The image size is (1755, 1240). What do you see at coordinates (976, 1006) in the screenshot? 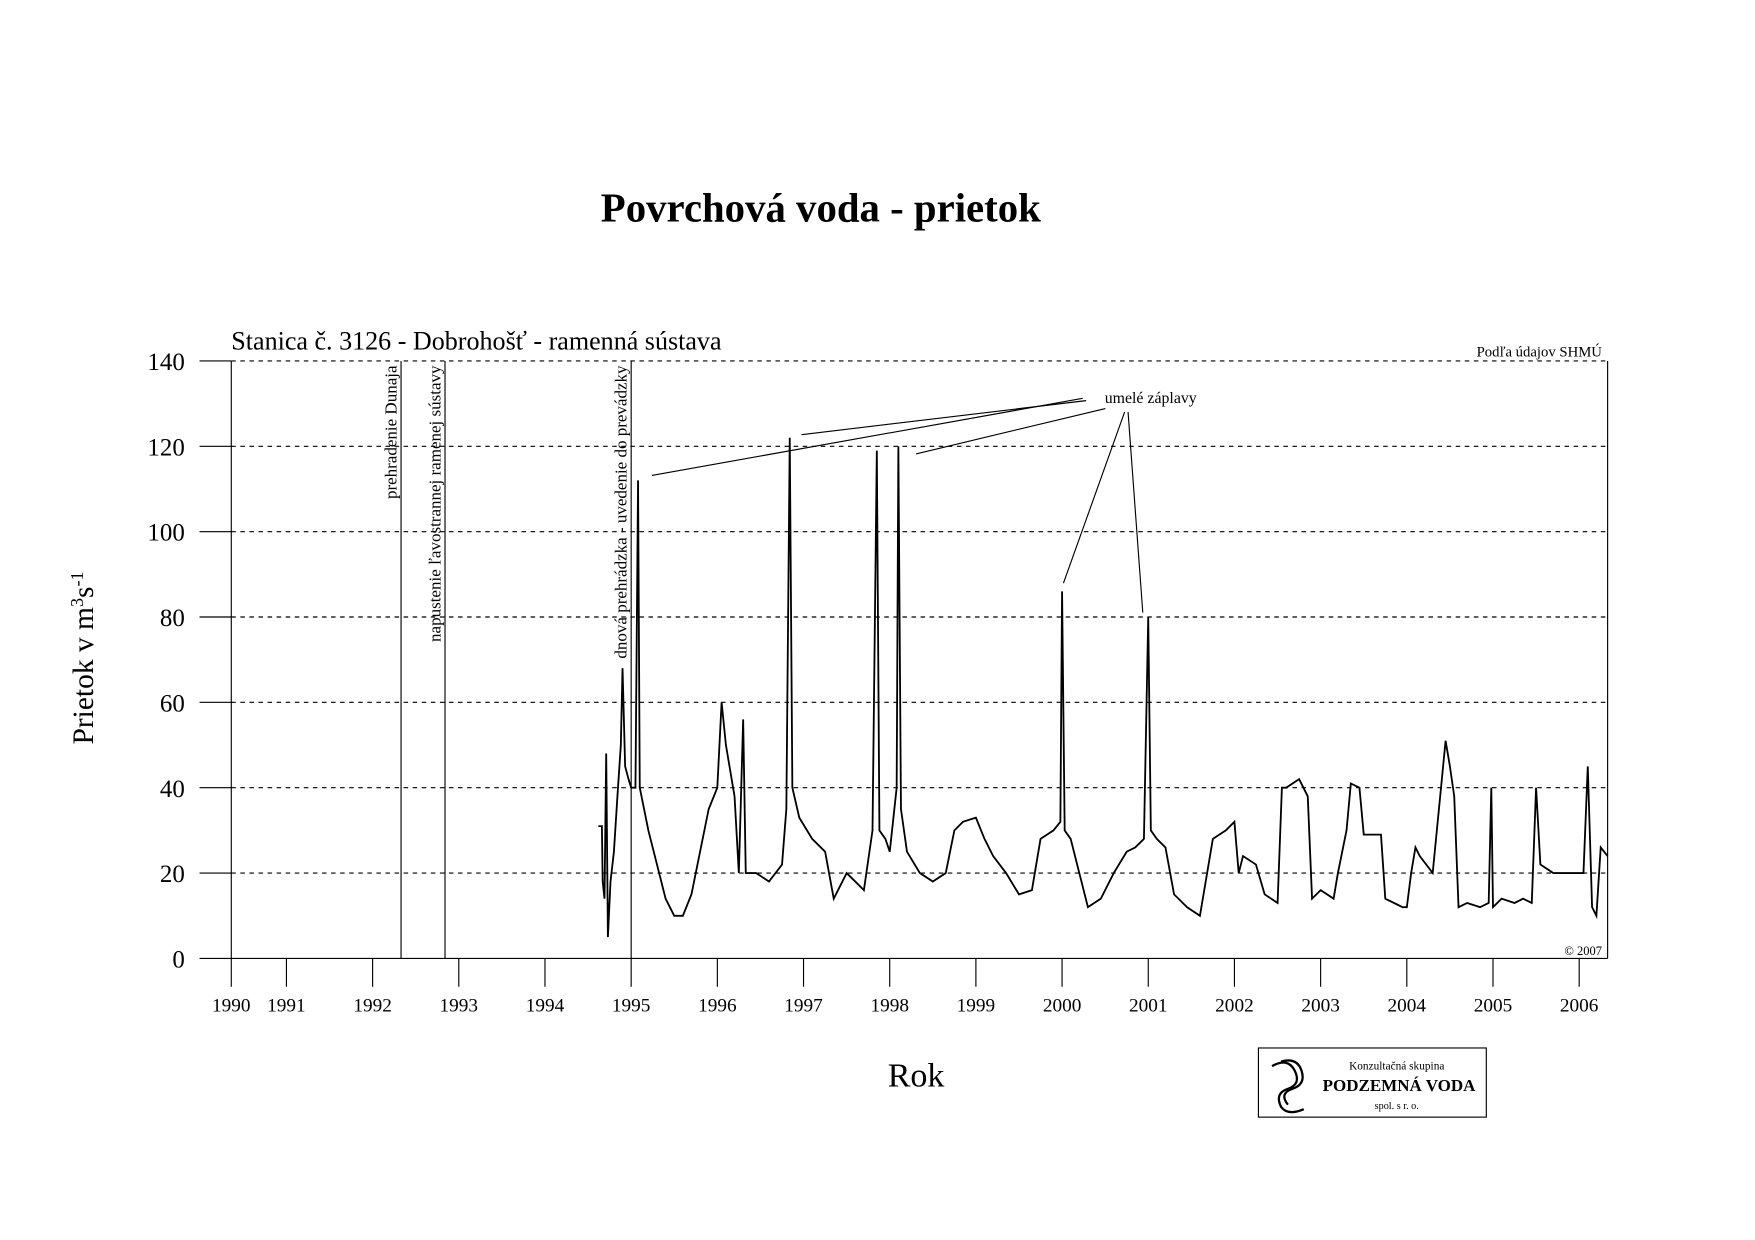
I see `x-tick-label: 1999` at bounding box center [976, 1006].